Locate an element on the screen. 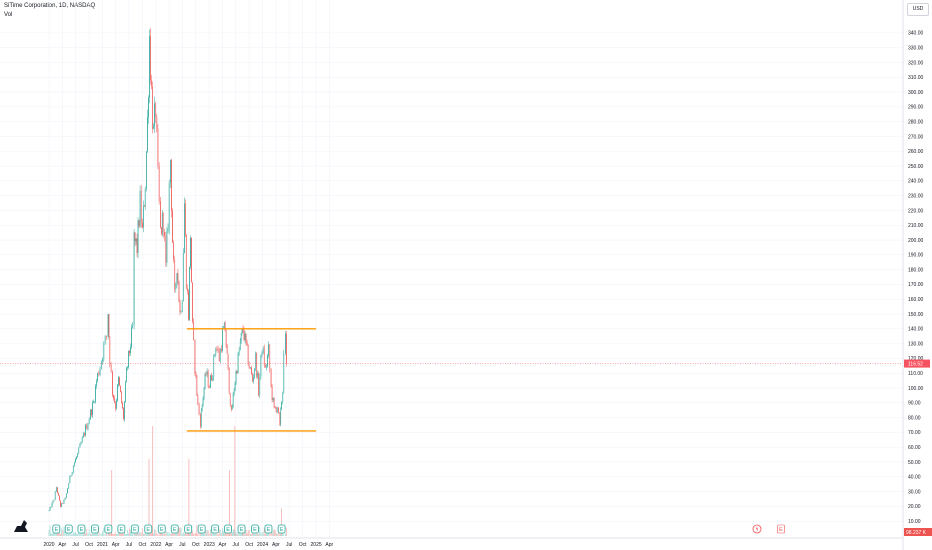  price-tick-label: 190.00 is located at coordinates (916, 256).